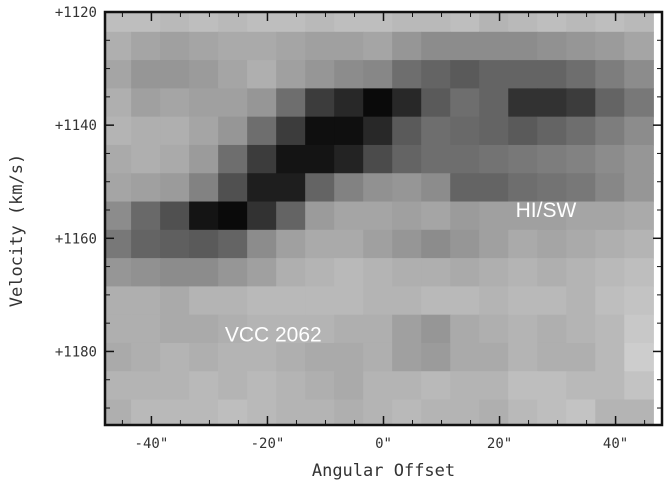 The width and height of the screenshot is (664, 485). I want to click on annotation-label: VCC 2062, so click(273, 334).